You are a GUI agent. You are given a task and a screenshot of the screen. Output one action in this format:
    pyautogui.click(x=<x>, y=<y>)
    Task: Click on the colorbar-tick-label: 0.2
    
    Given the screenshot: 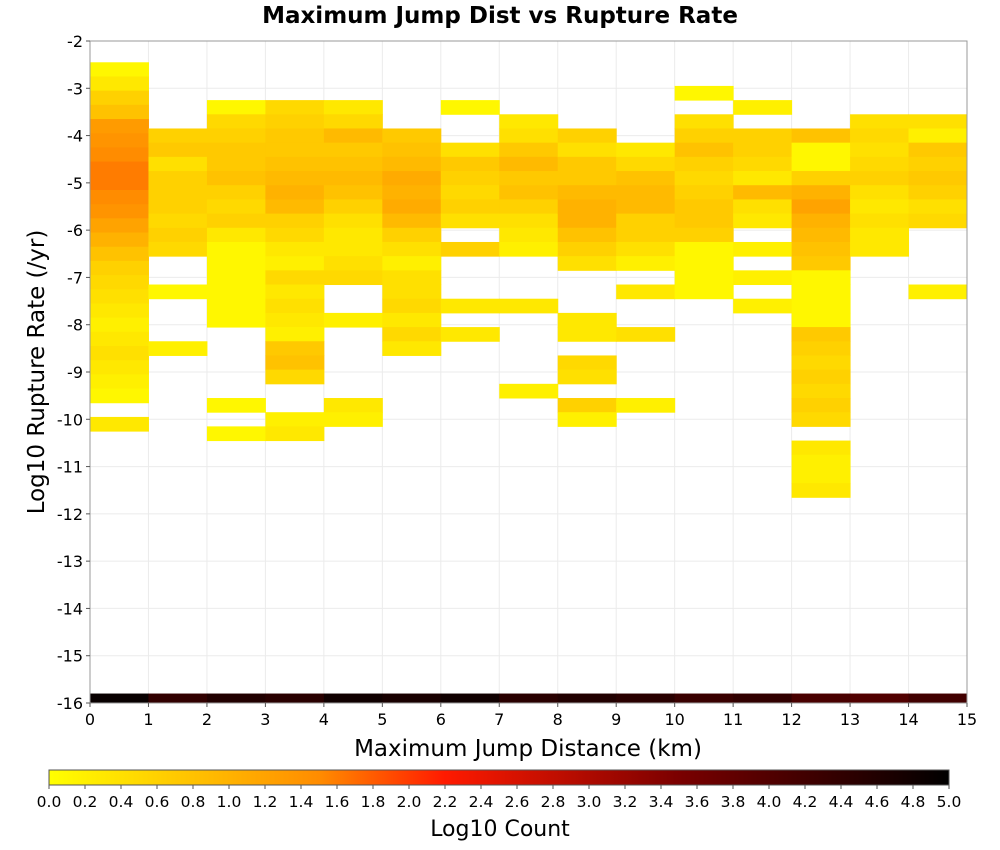 What is the action you would take?
    pyautogui.click(x=85, y=802)
    